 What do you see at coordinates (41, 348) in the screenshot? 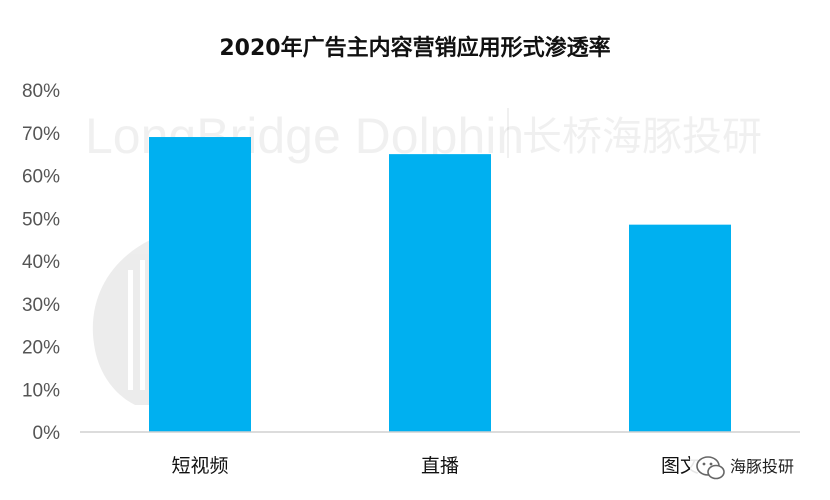
I see `y-tick-label: 20%` at bounding box center [41, 348].